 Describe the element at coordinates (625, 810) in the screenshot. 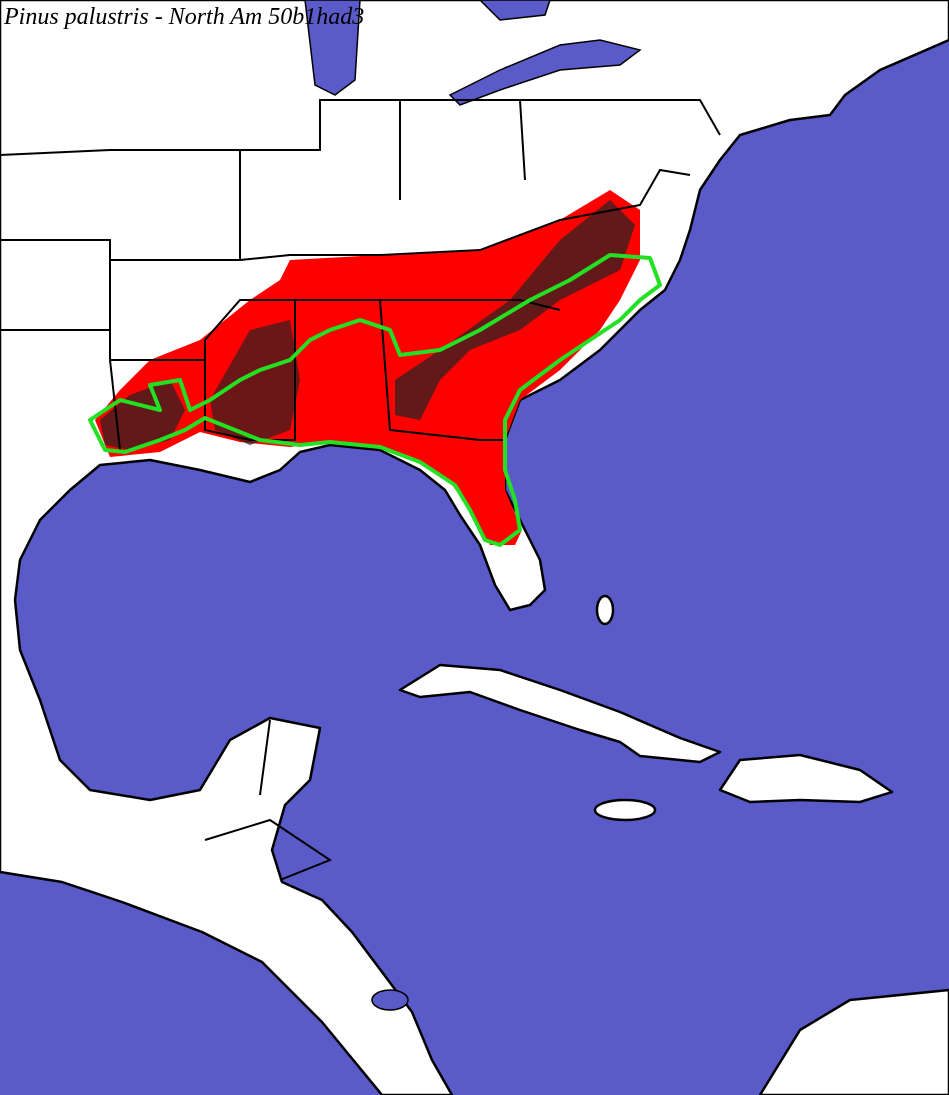

I see `jamaica` at that location.